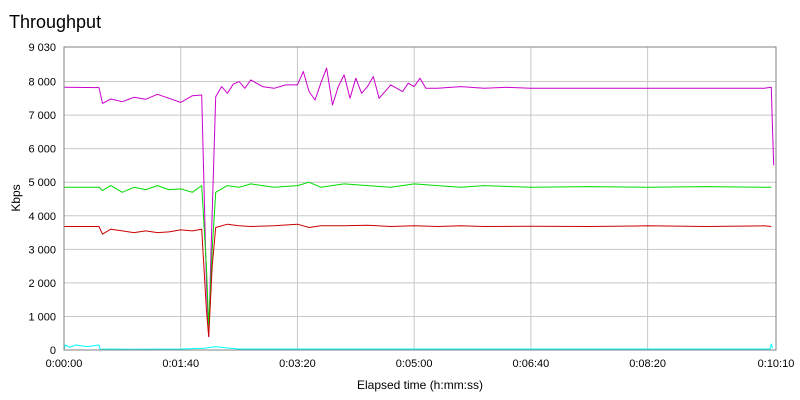  What do you see at coordinates (414, 364) in the screenshot?
I see `x-tick-label: 0:05:00` at bounding box center [414, 364].